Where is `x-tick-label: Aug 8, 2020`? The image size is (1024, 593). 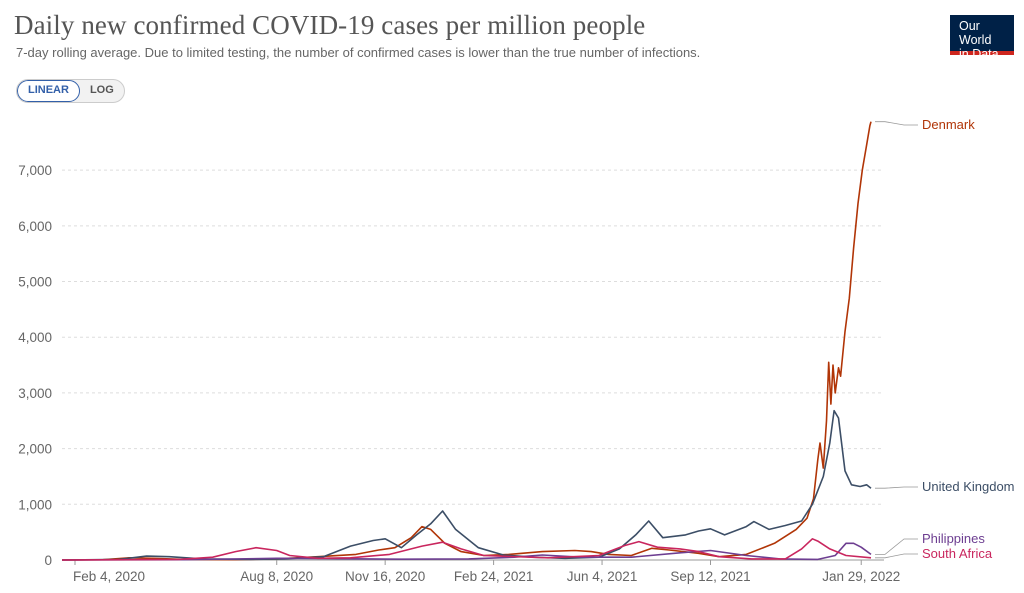
x-tick-label: Aug 8, 2020 is located at coordinates (276, 576).